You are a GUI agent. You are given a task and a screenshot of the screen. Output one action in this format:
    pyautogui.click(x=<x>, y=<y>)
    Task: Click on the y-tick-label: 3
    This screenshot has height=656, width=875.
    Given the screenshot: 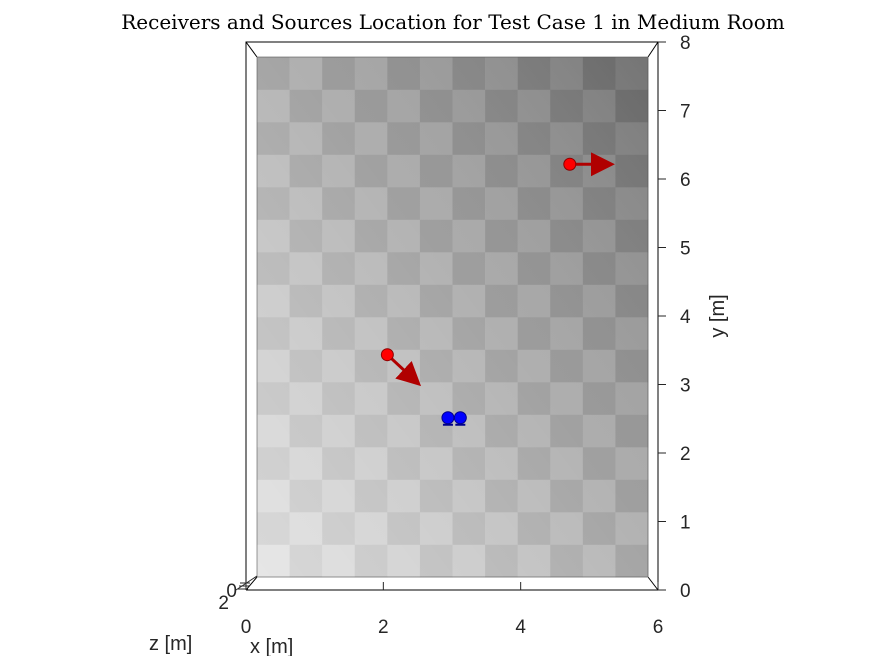 What is the action you would take?
    pyautogui.click(x=685, y=386)
    